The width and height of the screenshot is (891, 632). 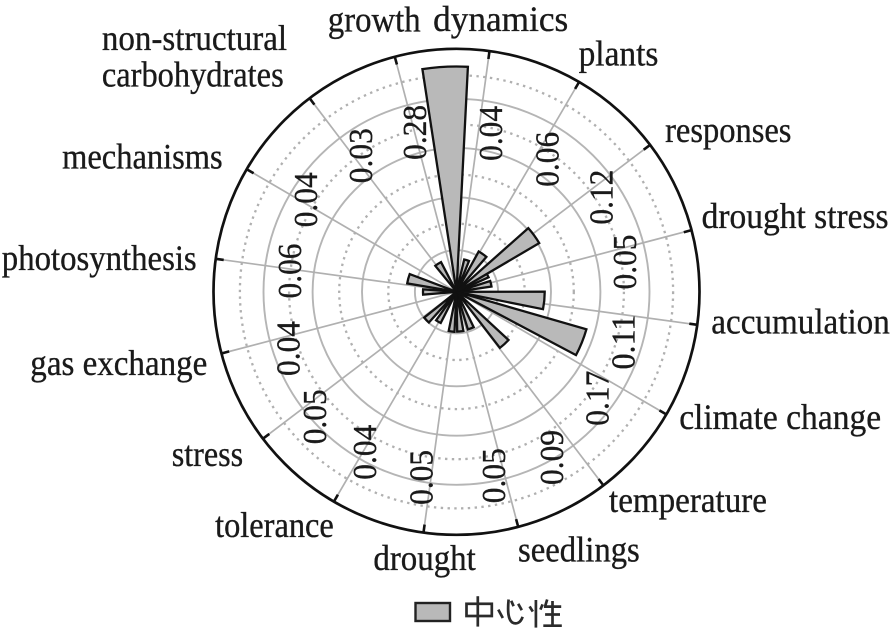 What do you see at coordinates (374, 19) in the screenshot?
I see `svg-text: growth` at bounding box center [374, 19].